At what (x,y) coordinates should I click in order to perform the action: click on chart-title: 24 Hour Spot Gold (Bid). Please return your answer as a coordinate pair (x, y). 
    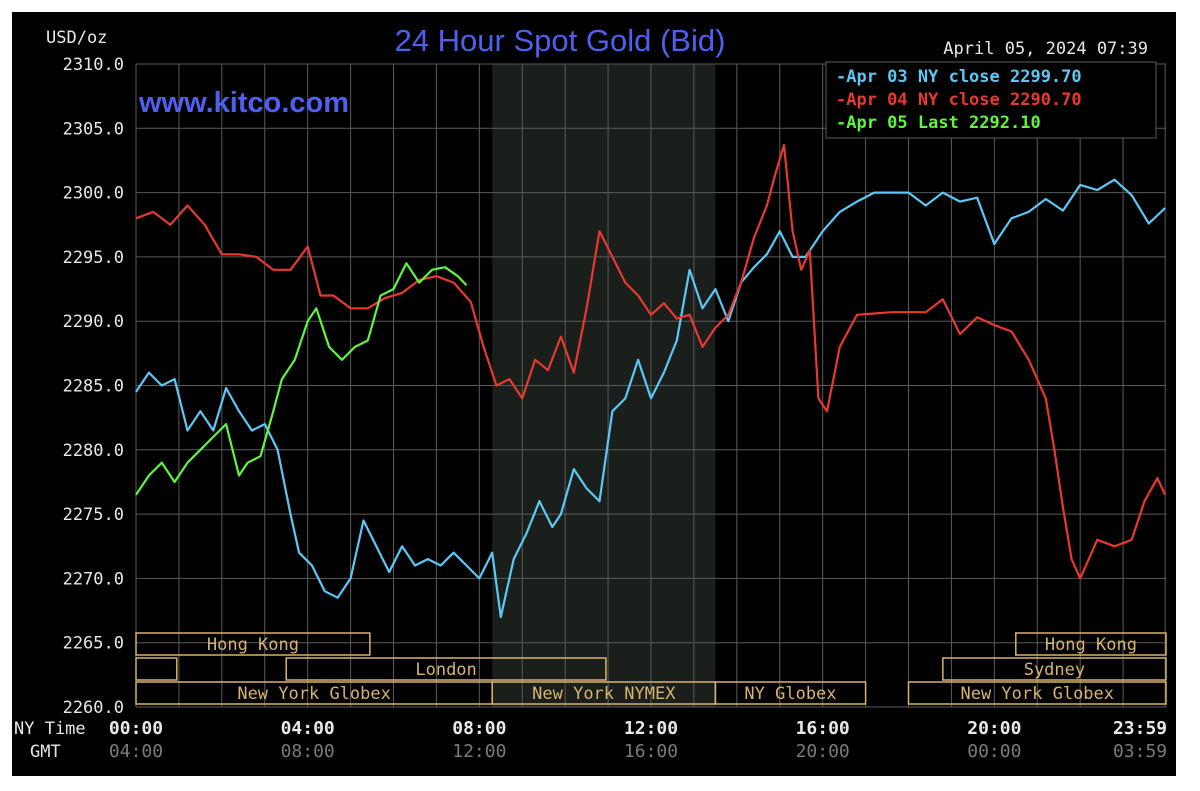
    Looking at the image, I should click on (560, 40).